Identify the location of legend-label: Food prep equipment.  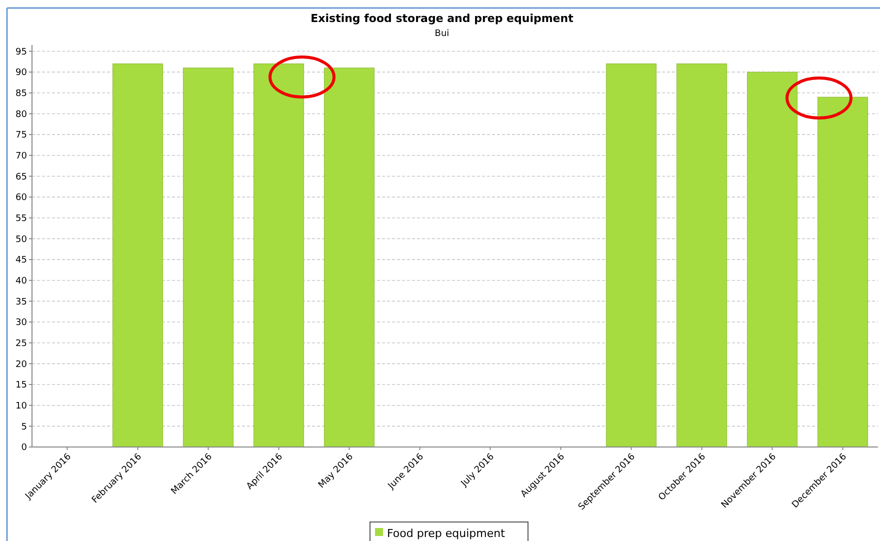
(446, 533).